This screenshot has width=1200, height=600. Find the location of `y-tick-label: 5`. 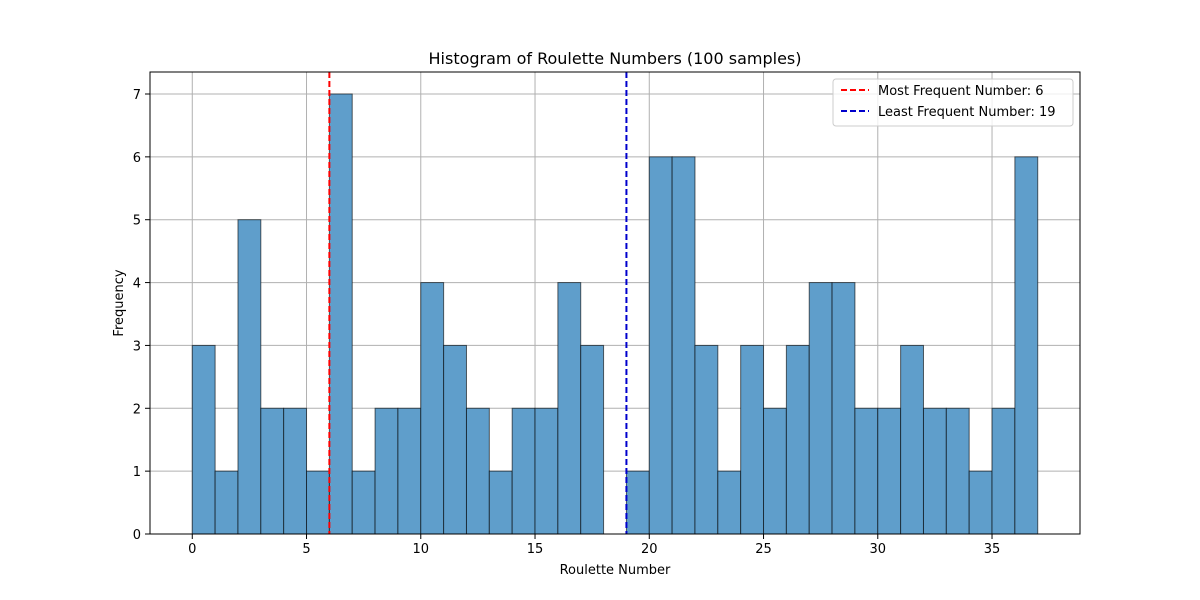

y-tick-label: 5 is located at coordinates (137, 221).